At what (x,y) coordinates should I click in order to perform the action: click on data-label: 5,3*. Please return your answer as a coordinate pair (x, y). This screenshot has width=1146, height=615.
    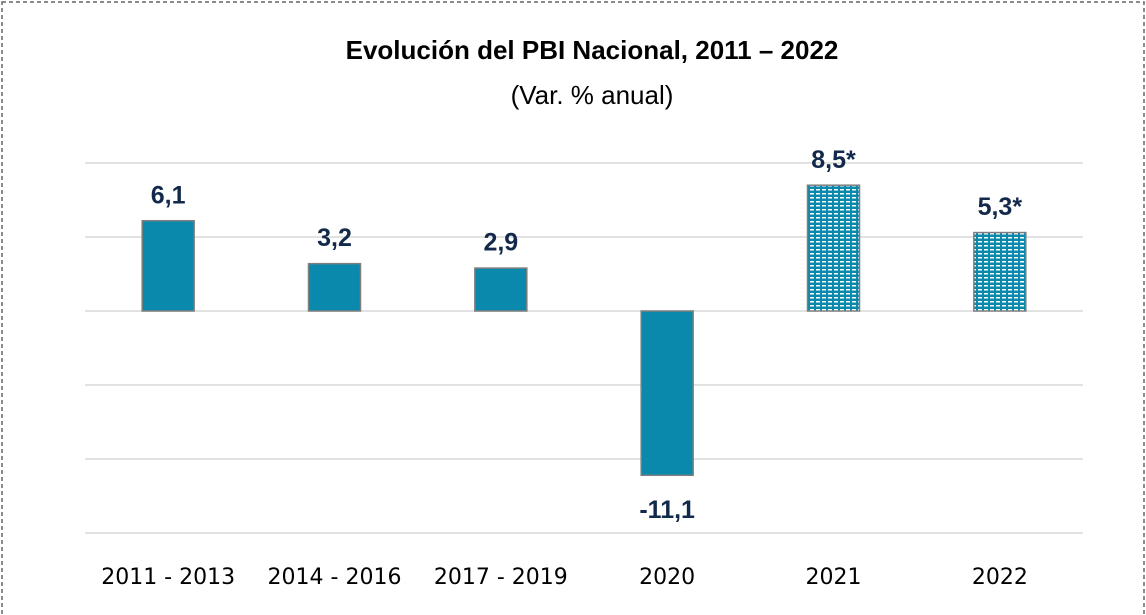
    Looking at the image, I should click on (1000, 207).